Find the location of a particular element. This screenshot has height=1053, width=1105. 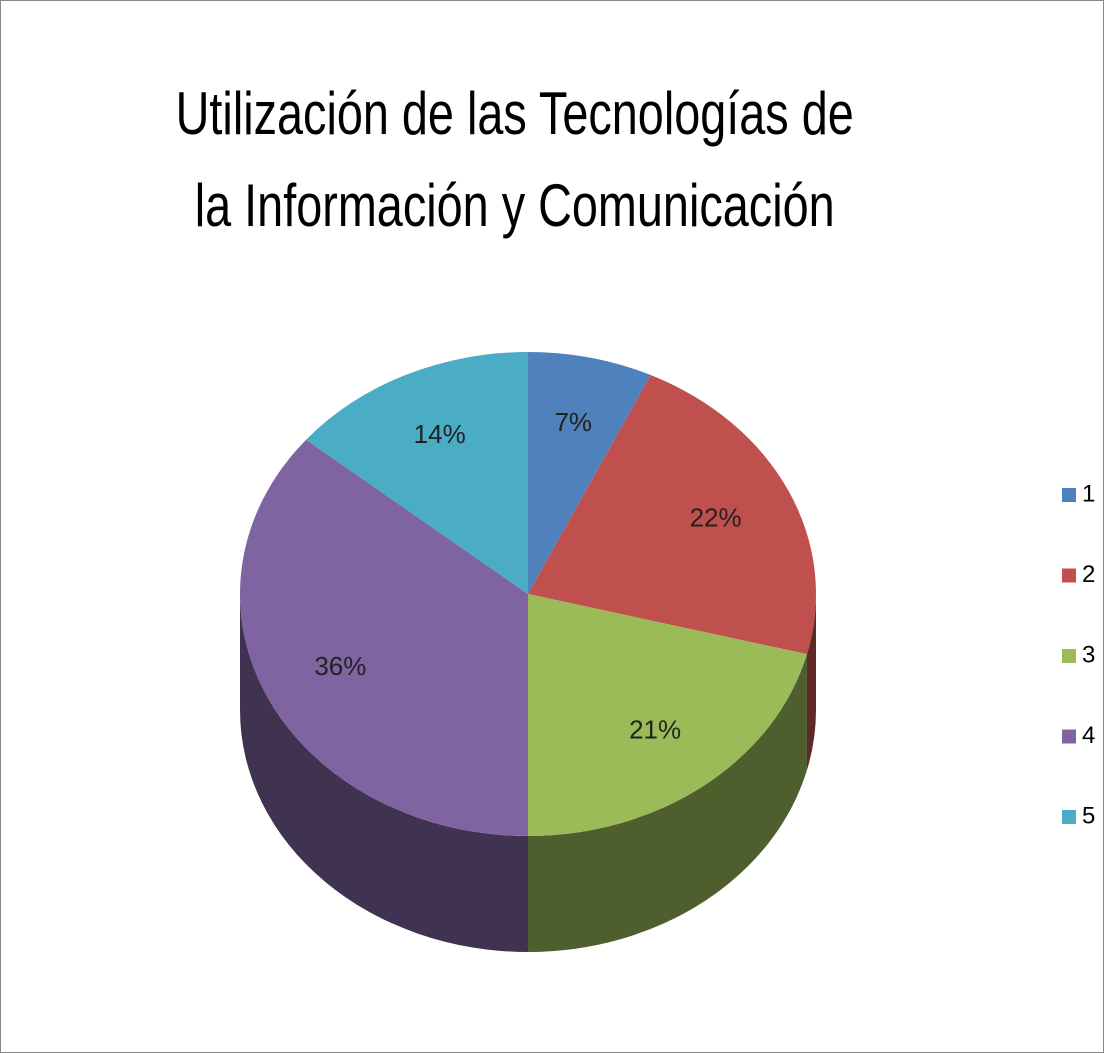

legend-label: 4 is located at coordinates (1088, 735).